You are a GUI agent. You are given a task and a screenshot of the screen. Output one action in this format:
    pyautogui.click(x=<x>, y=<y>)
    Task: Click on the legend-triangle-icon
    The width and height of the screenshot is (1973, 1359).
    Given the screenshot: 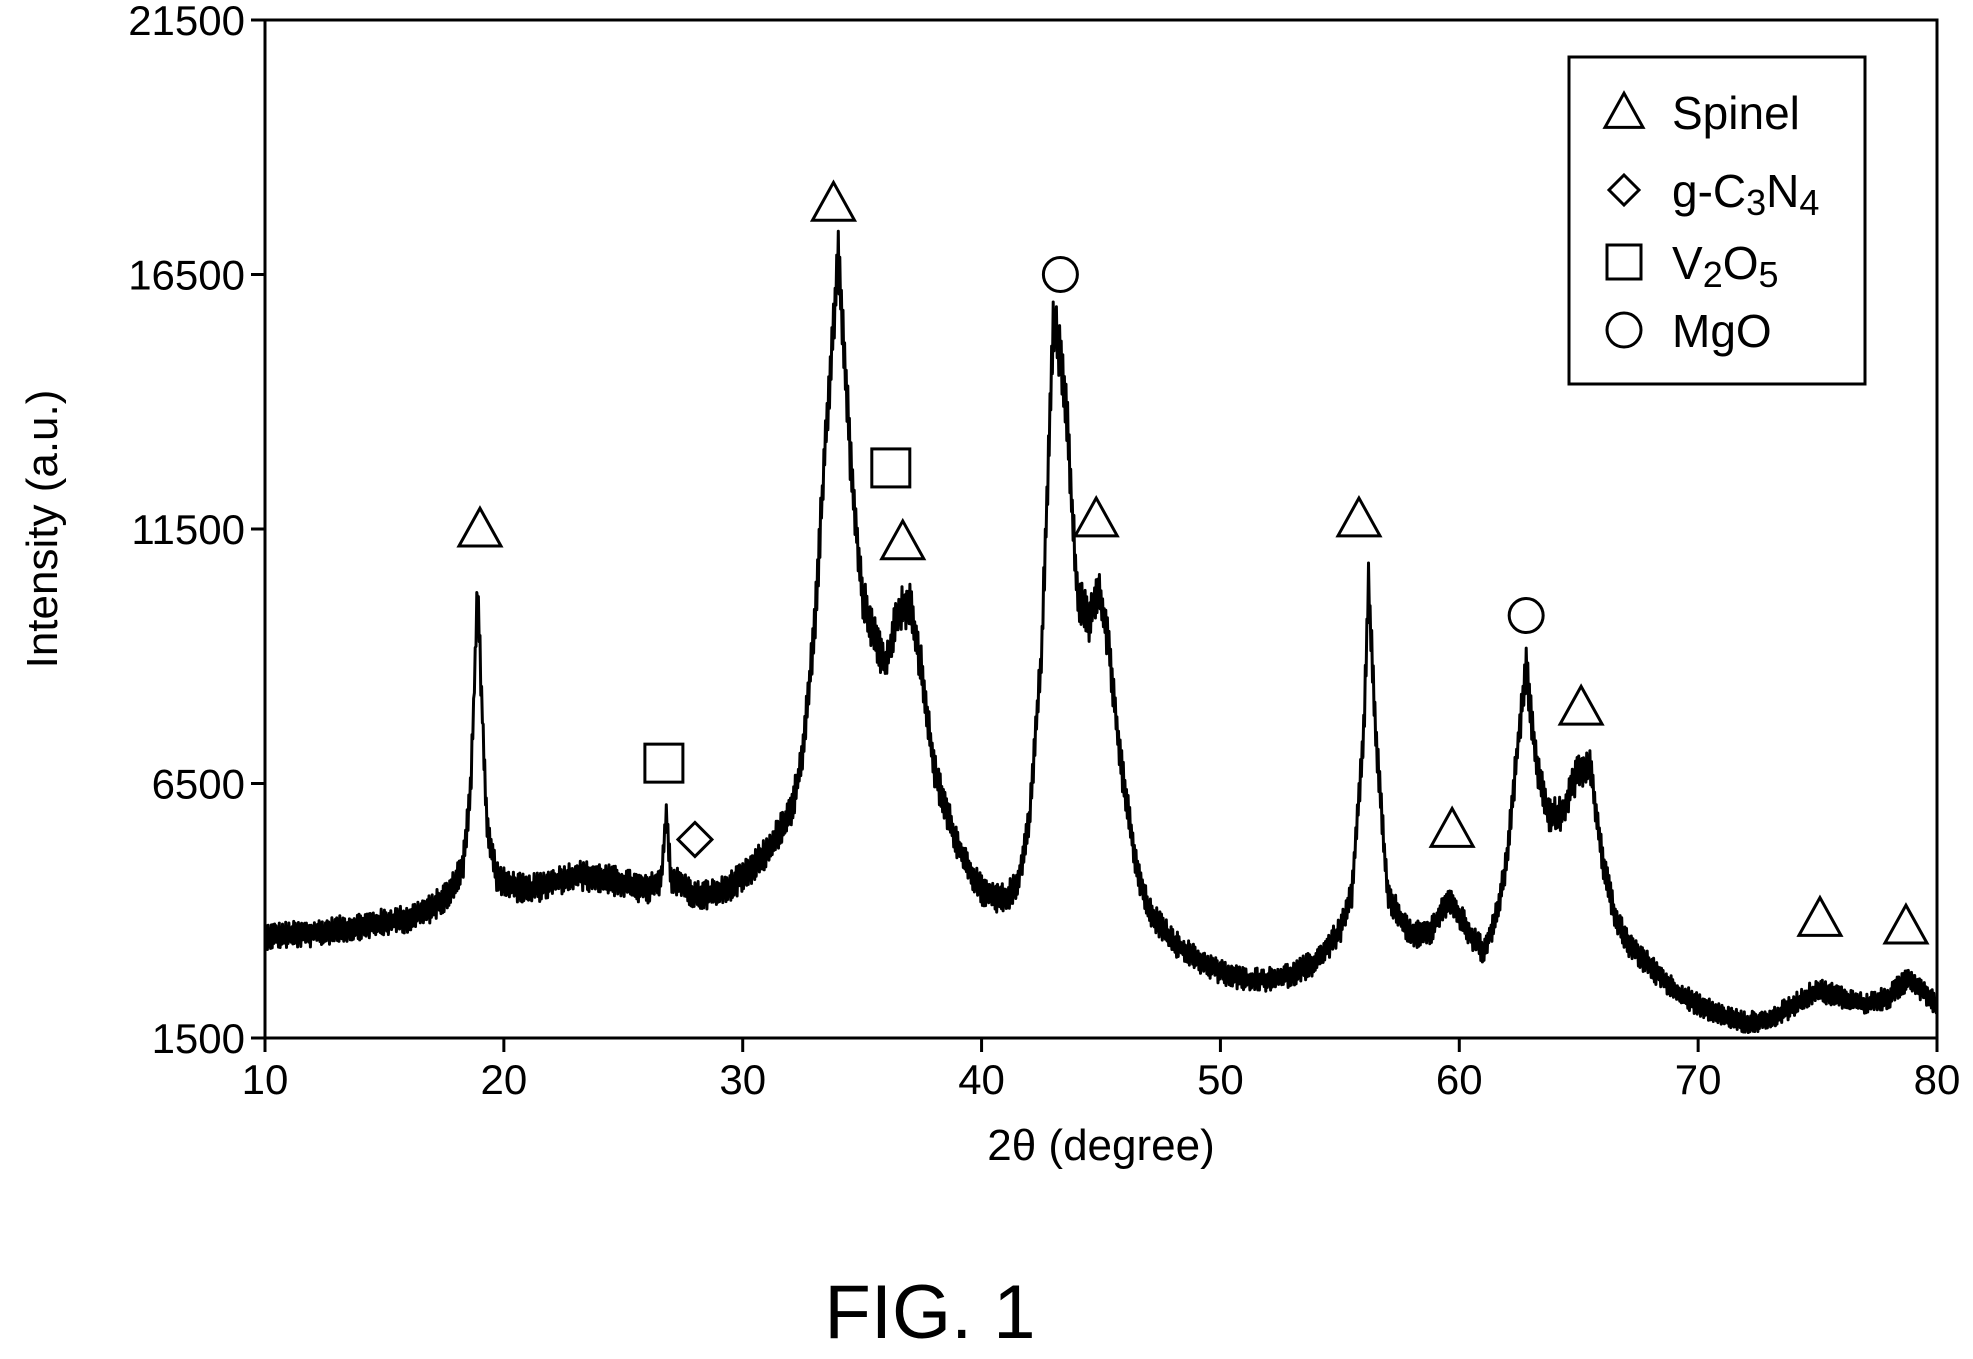 What is the action you would take?
    pyautogui.click(x=1624, y=109)
    